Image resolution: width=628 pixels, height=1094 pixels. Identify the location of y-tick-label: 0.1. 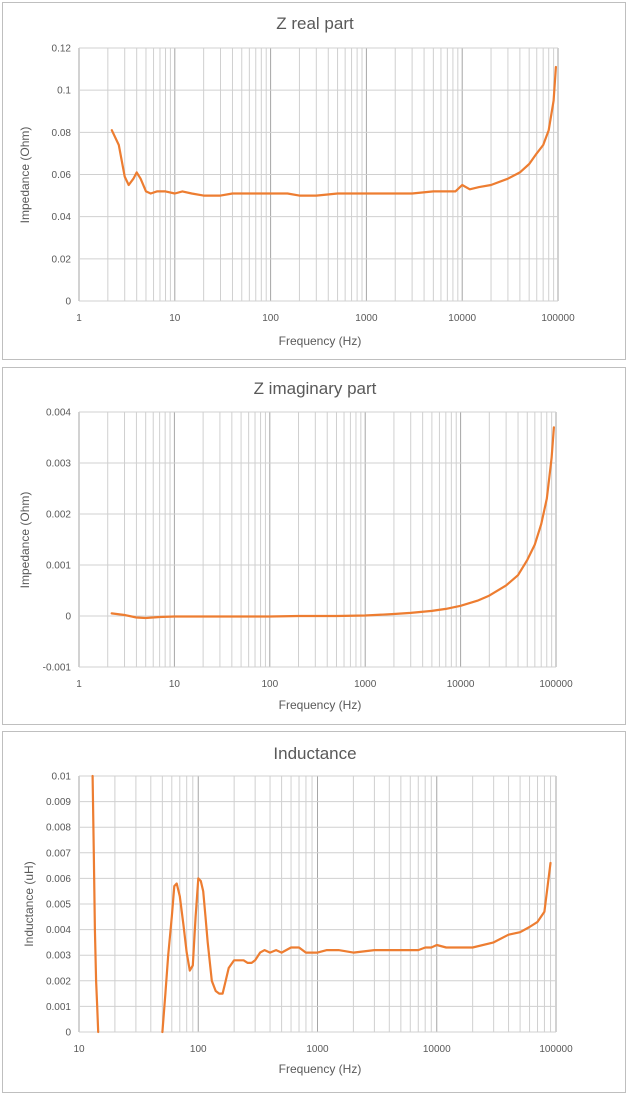
(64, 91).